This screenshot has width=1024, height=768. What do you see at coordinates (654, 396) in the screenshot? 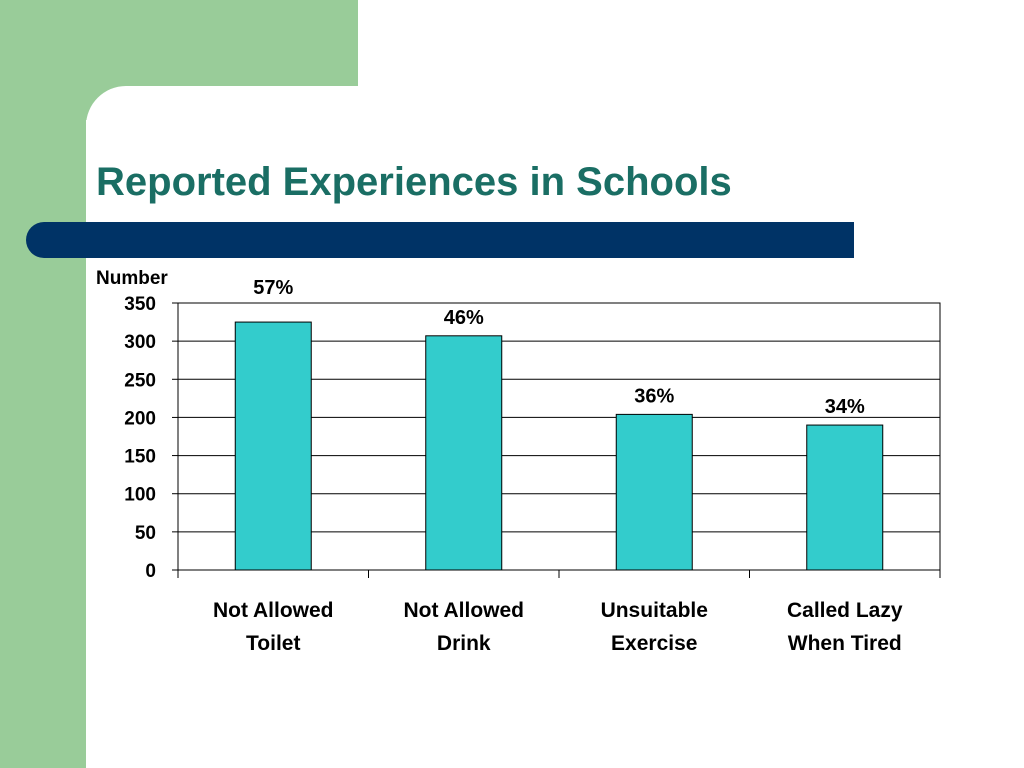
I see `data-label: 36%` at bounding box center [654, 396].